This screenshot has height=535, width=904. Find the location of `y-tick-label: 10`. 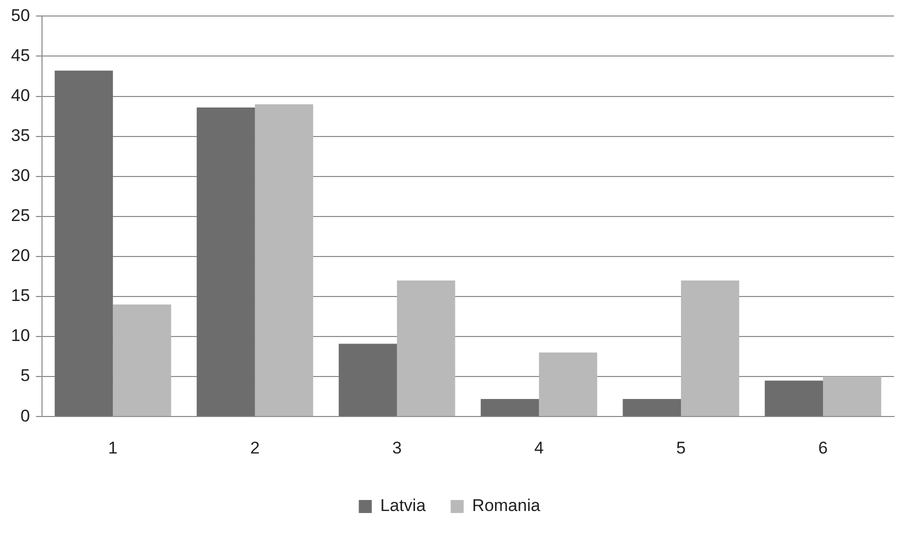

y-tick-label: 10 is located at coordinates (20, 336).